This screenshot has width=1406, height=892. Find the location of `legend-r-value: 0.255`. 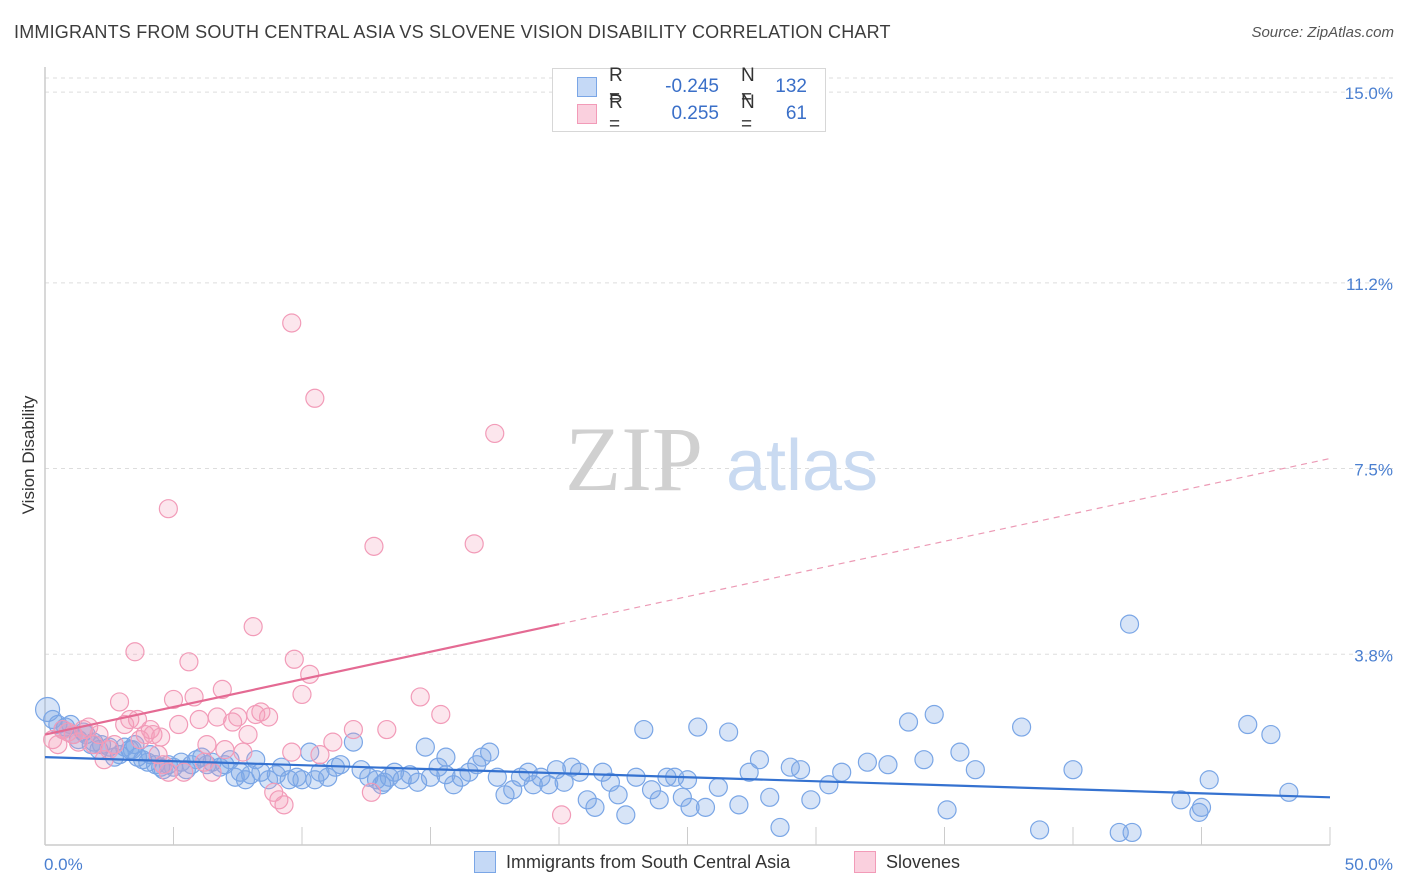

legend-r-value: 0.255 is located at coordinates (695, 113).